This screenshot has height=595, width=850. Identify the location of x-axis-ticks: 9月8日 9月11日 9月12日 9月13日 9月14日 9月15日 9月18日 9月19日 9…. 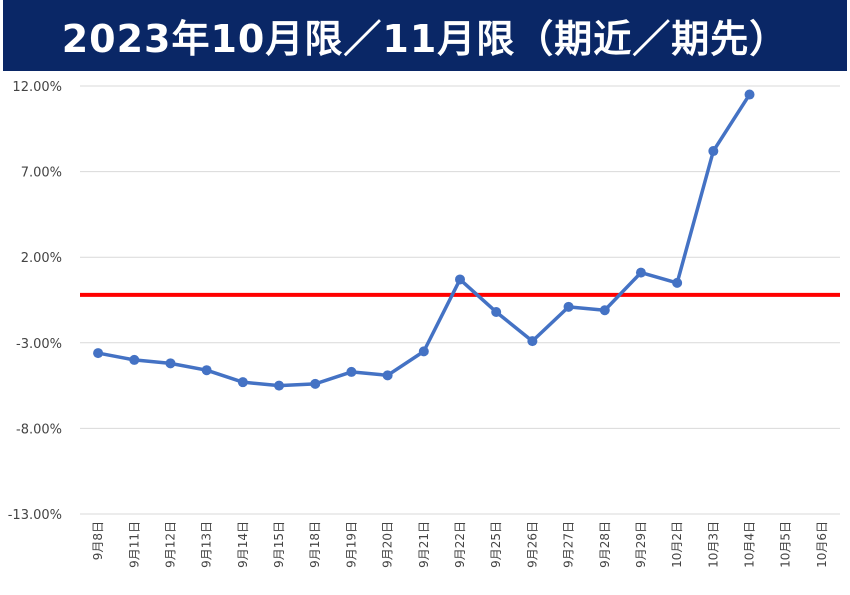
(460, 544).